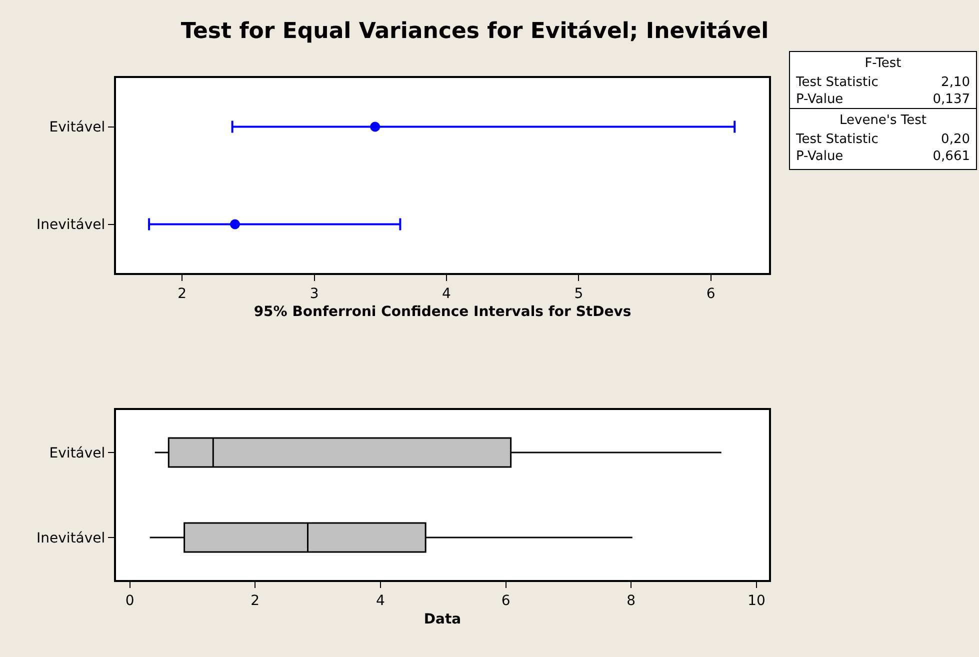 The height and width of the screenshot is (657, 979). Describe the element at coordinates (579, 294) in the screenshot. I see `x-tick-label: 5` at that location.